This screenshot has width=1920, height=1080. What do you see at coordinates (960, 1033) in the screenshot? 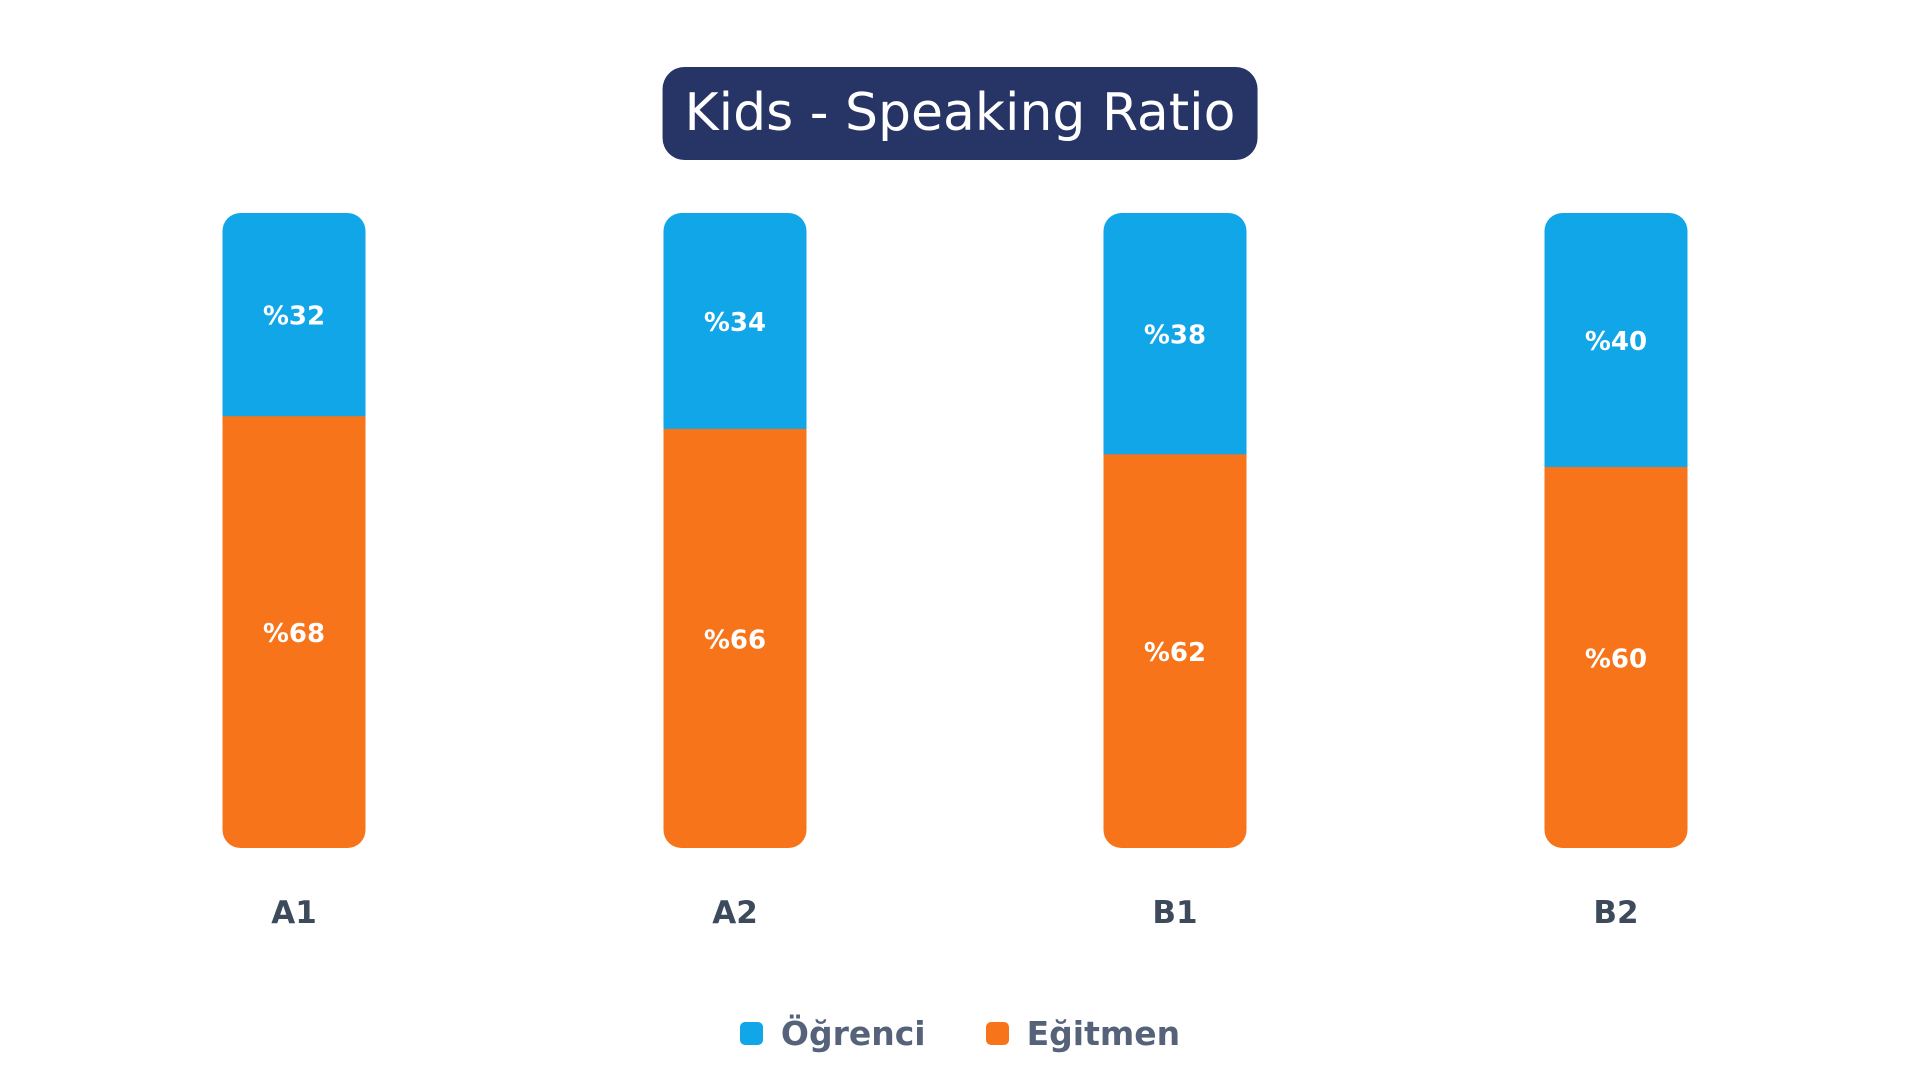
I see `legend: Öğrenci Eğitmen` at bounding box center [960, 1033].